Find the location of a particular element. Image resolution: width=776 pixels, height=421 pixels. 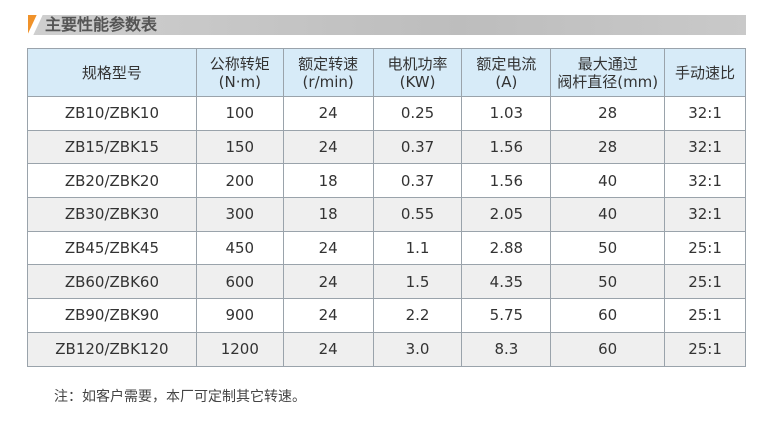

table-cell: 200 is located at coordinates (239, 181).